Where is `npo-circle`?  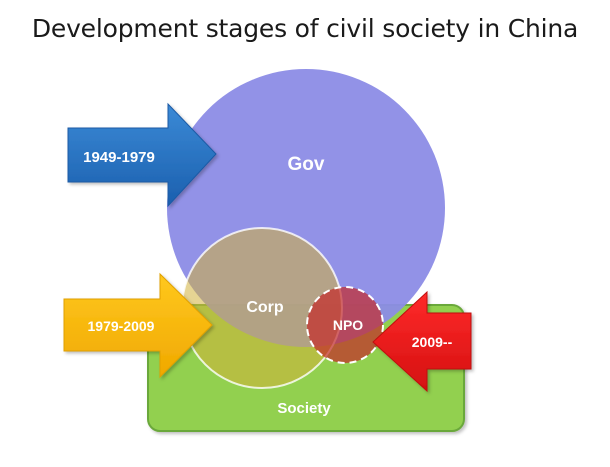 npo-circle is located at coordinates (345, 325).